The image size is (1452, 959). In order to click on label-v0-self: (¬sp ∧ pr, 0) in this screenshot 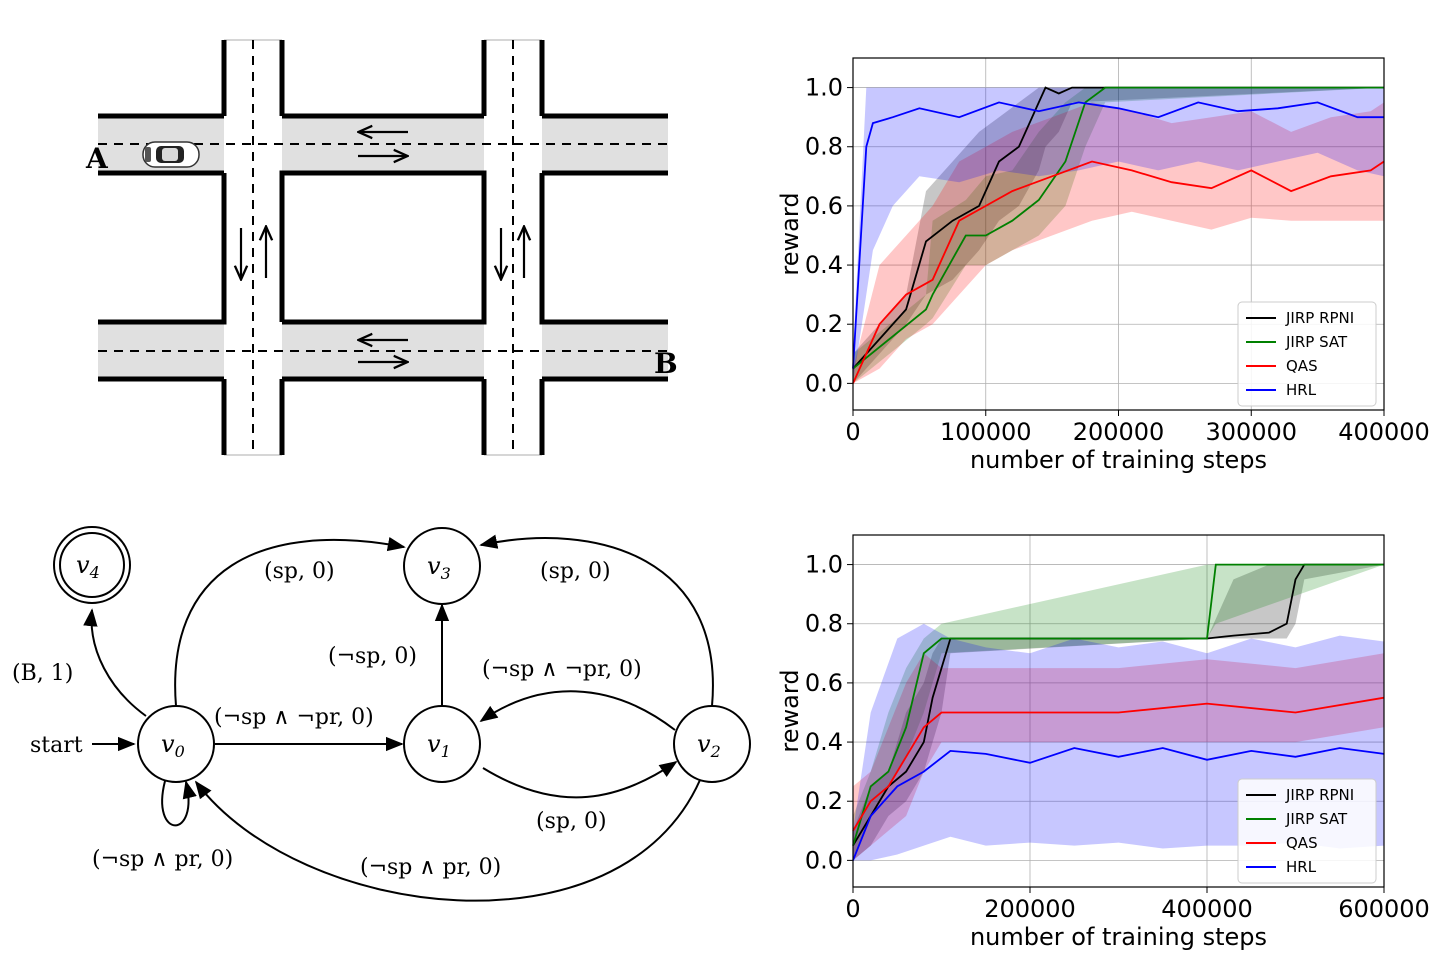, I will do `click(162, 859)`.